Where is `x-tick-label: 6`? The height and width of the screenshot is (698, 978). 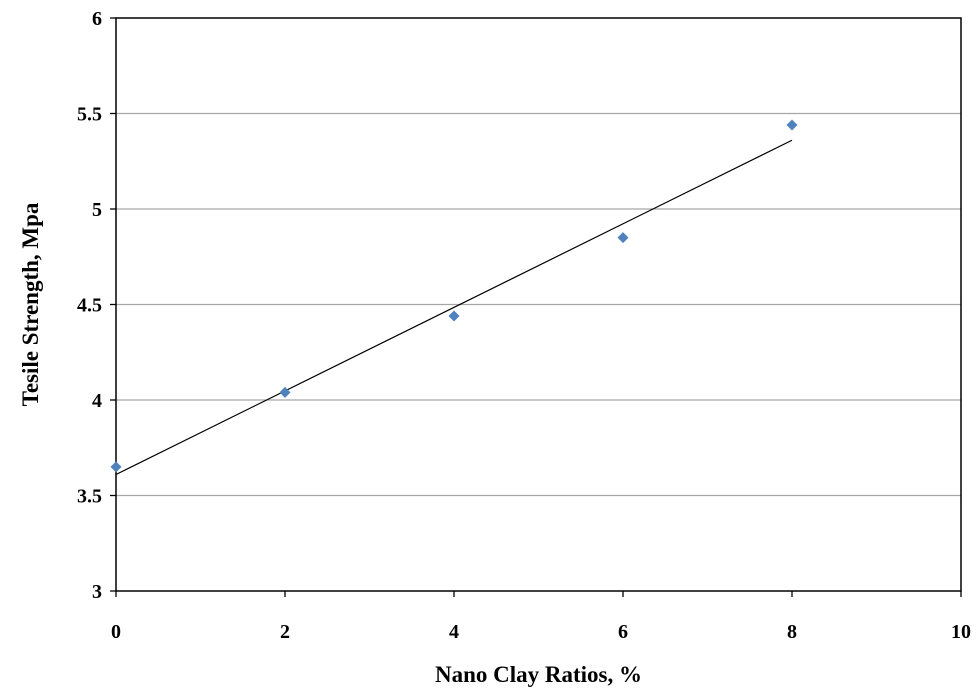 x-tick-label: 6 is located at coordinates (623, 632).